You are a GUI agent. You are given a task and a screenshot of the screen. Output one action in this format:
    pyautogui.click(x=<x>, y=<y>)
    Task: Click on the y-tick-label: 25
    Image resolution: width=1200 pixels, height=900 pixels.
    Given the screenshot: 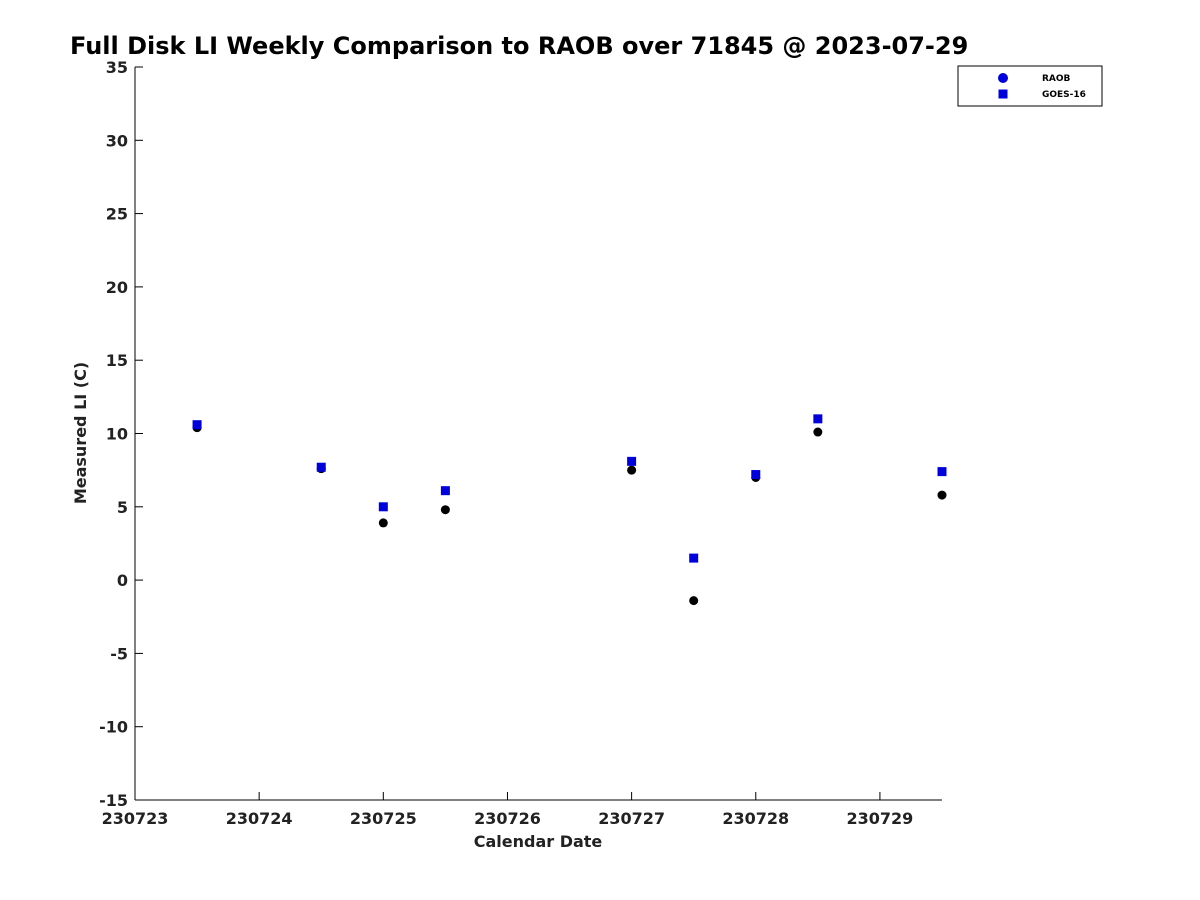 What is the action you would take?
    pyautogui.click(x=117, y=214)
    